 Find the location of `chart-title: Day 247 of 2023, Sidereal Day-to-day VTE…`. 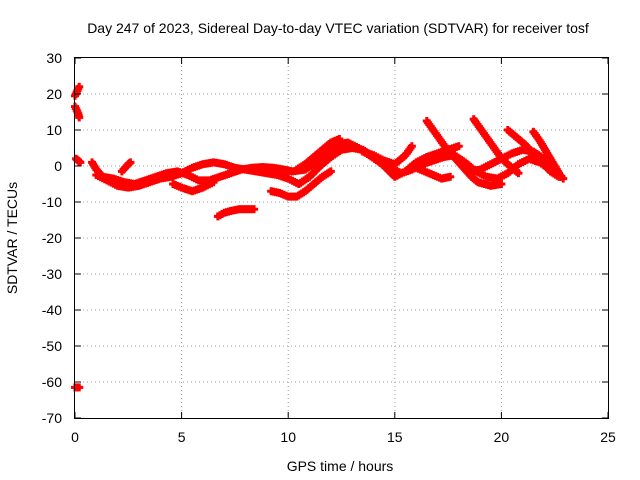

chart-title: Day 247 of 2023, Sidereal Day-to-day VTE… is located at coordinates (338, 28).